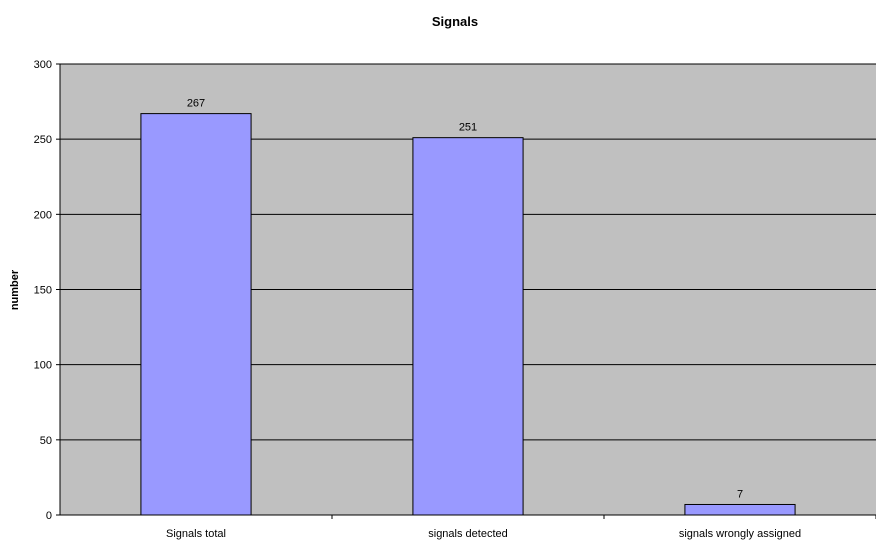  Describe the element at coordinates (43, 140) in the screenshot. I see `y-tick-label: 250` at that location.